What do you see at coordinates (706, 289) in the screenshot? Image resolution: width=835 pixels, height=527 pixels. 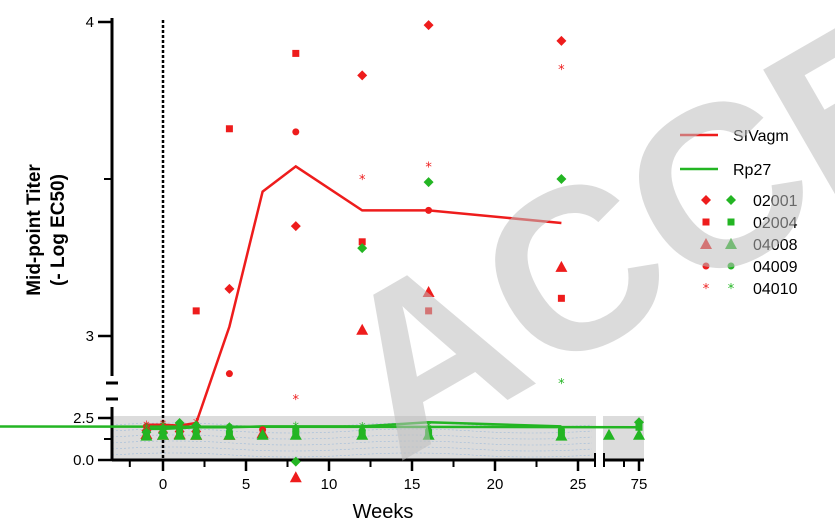 I see `legend-marker-sivagm-04010: *` at bounding box center [706, 289].